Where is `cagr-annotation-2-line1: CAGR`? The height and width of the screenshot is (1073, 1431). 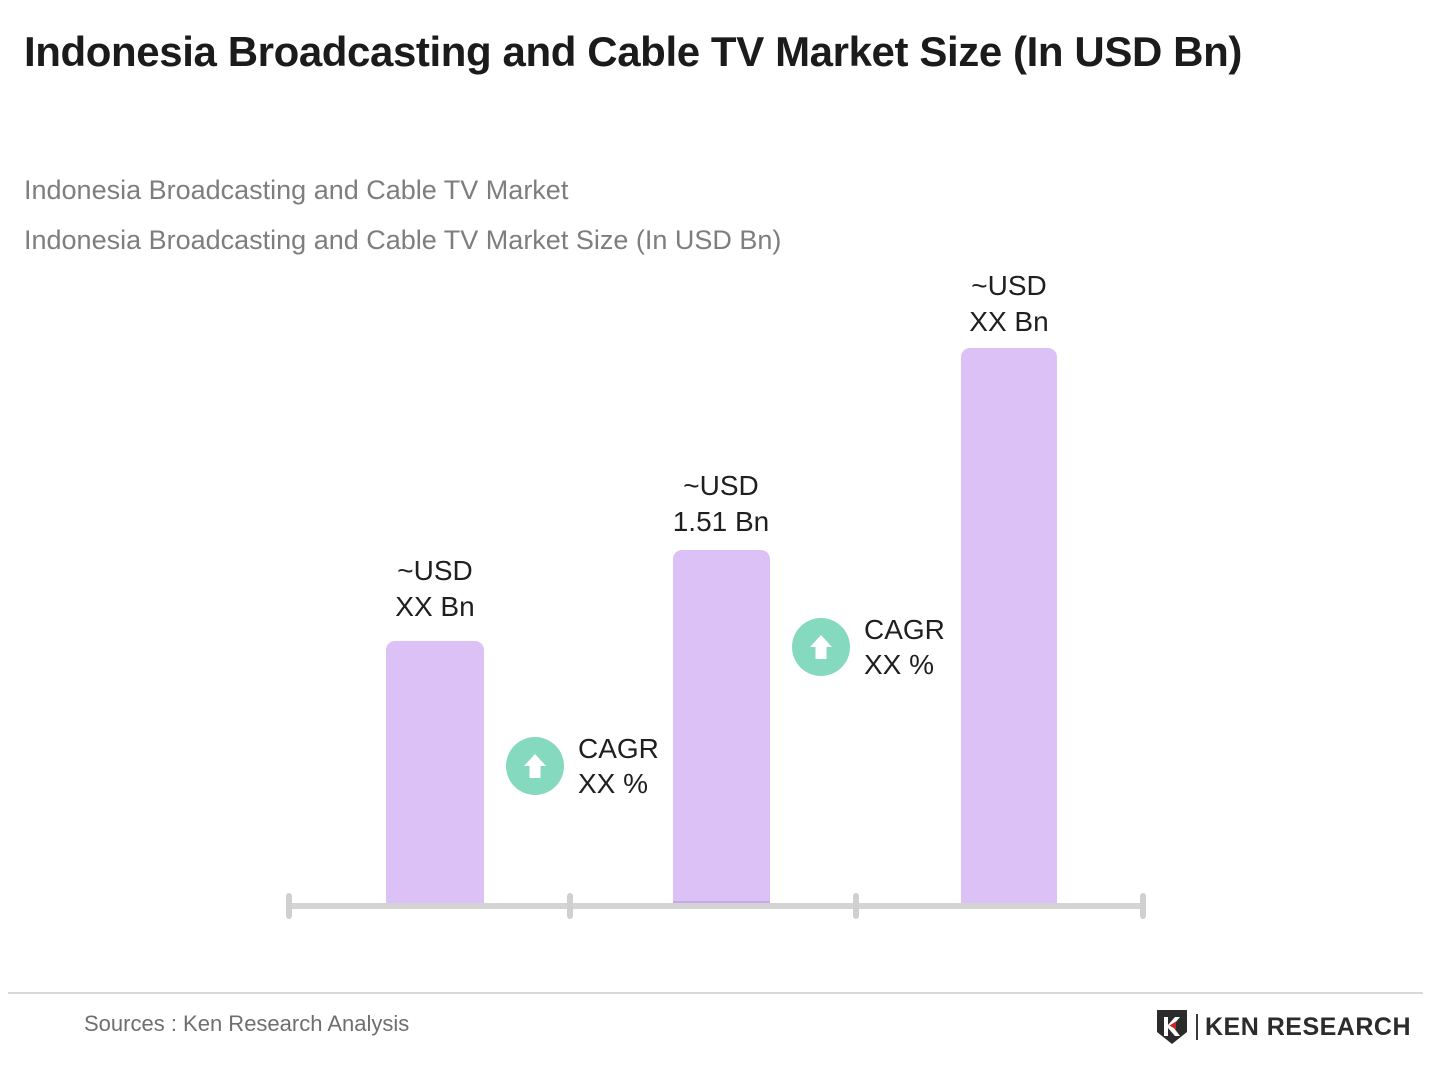
cagr-annotation-2-line1: CAGR is located at coordinates (904, 629).